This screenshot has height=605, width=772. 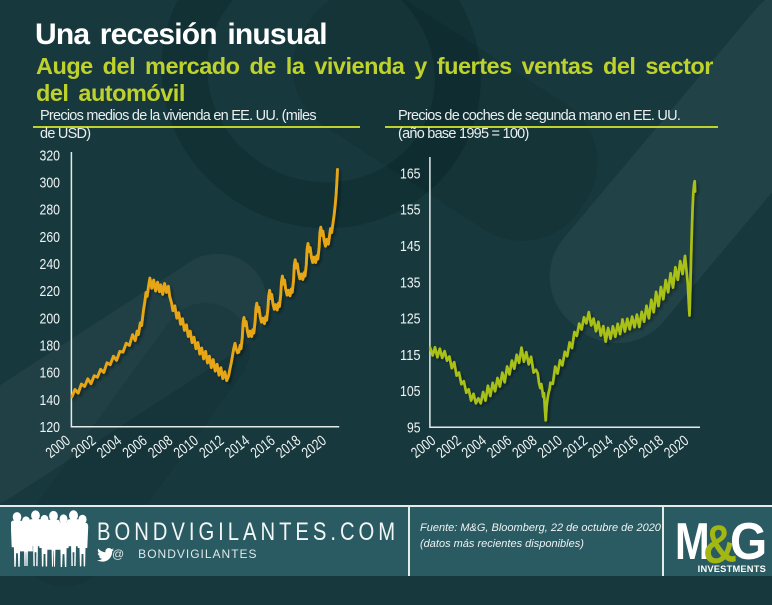 What do you see at coordinates (50, 346) in the screenshot?
I see `svg-text: 180` at bounding box center [50, 346].